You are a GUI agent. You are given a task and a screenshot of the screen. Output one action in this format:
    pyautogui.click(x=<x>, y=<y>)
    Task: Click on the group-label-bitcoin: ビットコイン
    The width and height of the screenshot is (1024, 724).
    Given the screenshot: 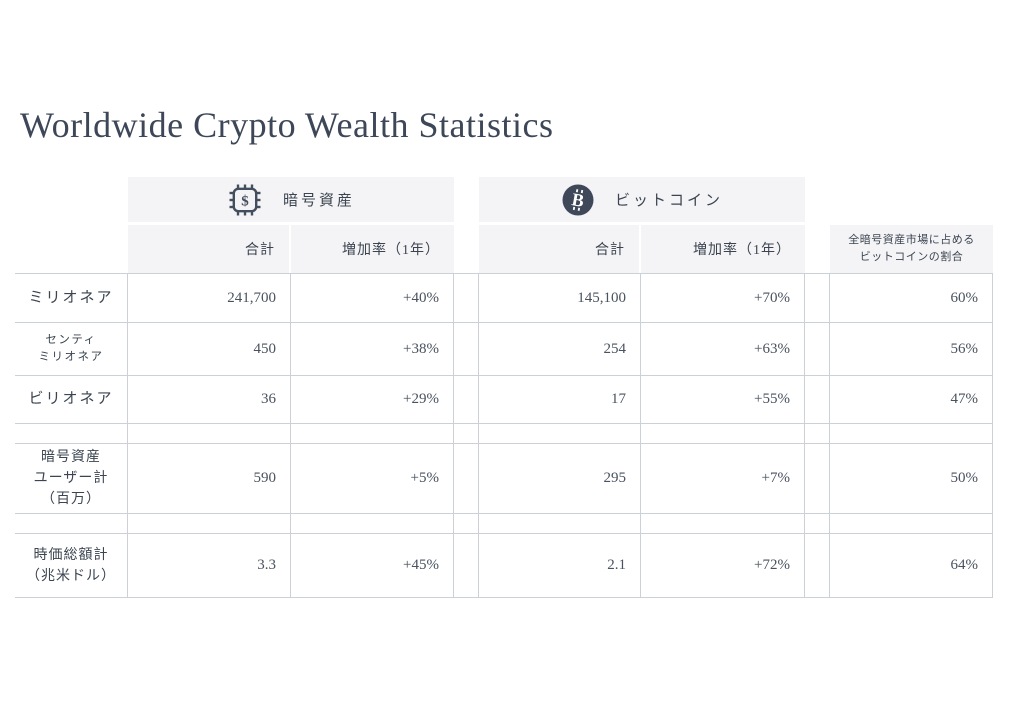 What is the action you would take?
    pyautogui.click(x=668, y=201)
    